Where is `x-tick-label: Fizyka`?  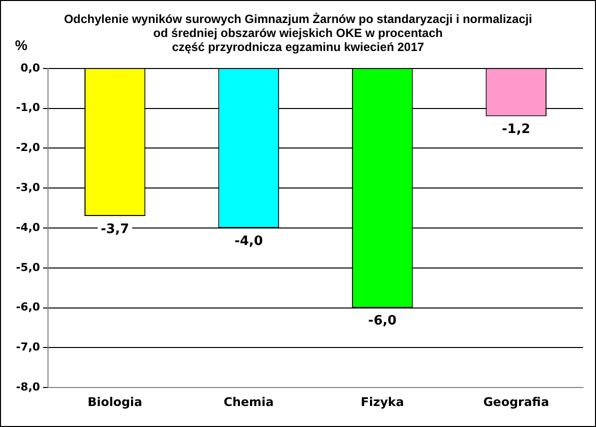
x-tick-label: Fizyka is located at coordinates (382, 401).